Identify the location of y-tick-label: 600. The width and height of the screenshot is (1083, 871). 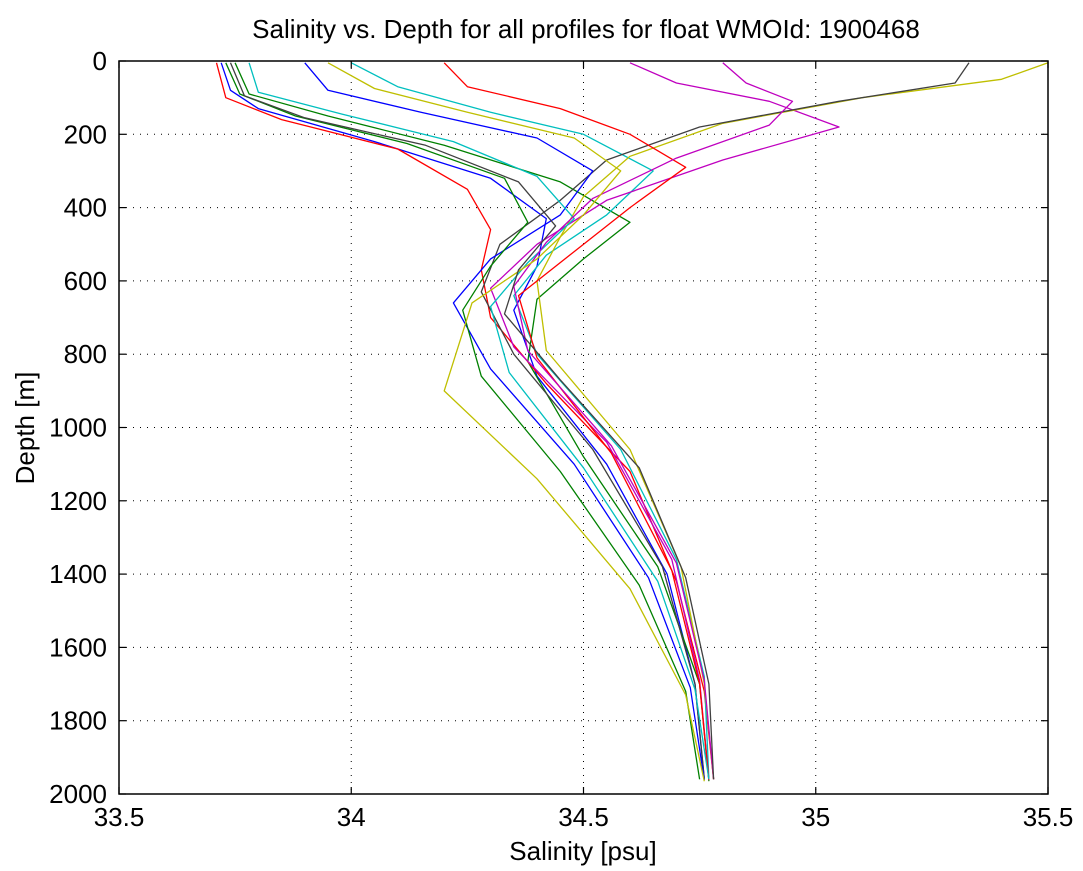
(85, 281).